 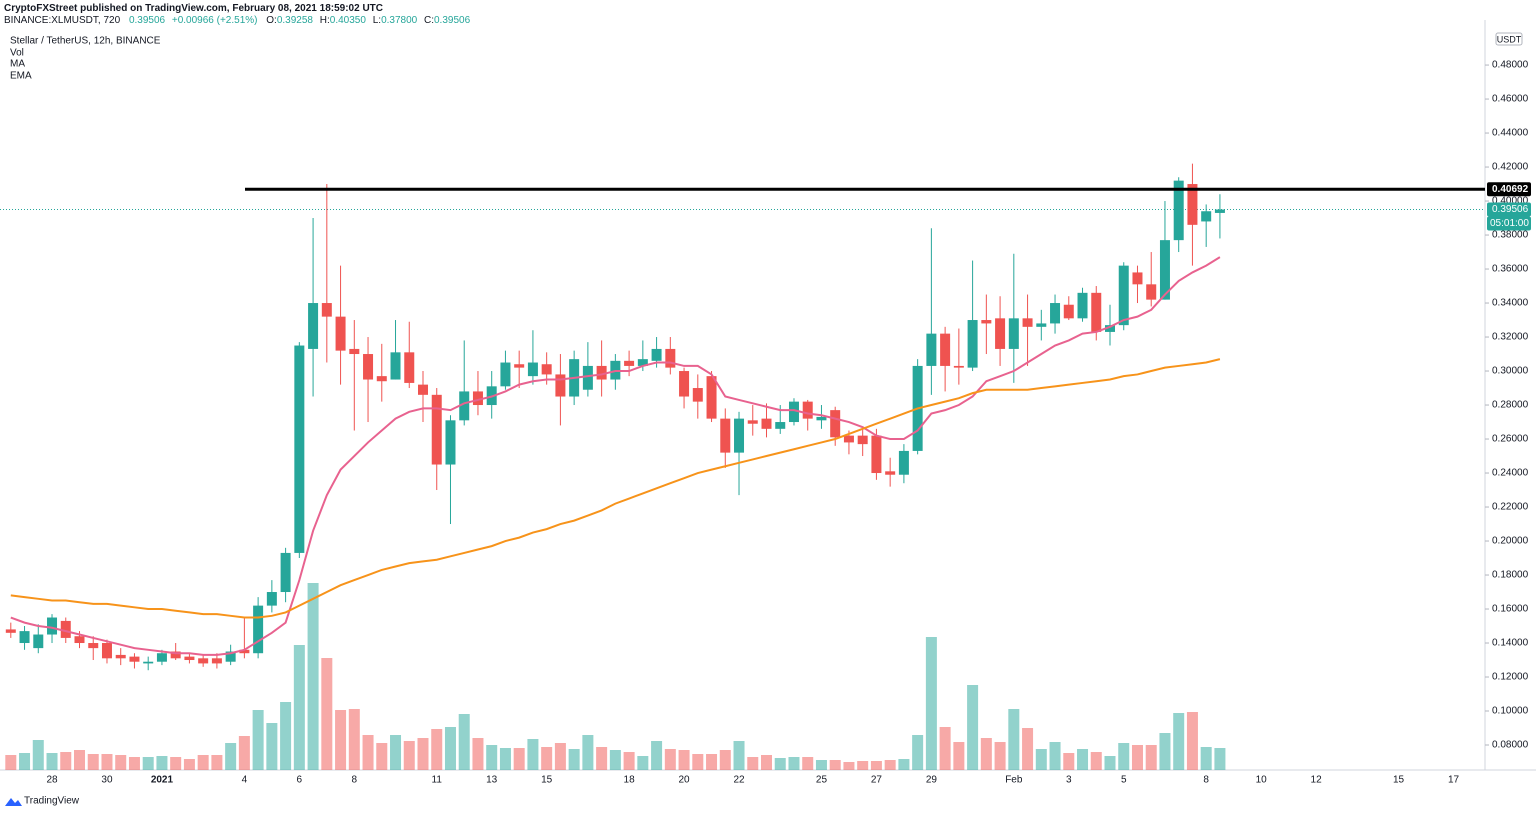 What do you see at coordinates (377, 20) in the screenshot?
I see `ohlc-label: L:` at bounding box center [377, 20].